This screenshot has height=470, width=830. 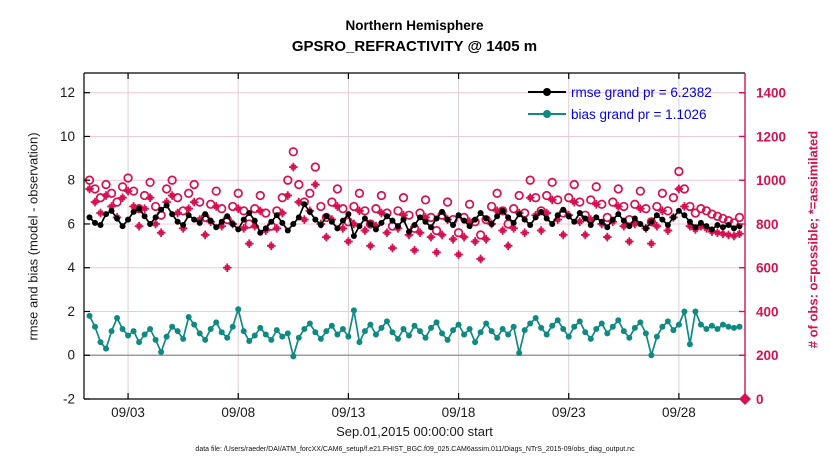 What do you see at coordinates (71, 311) in the screenshot?
I see `y-left-tick-label: 2` at bounding box center [71, 311].